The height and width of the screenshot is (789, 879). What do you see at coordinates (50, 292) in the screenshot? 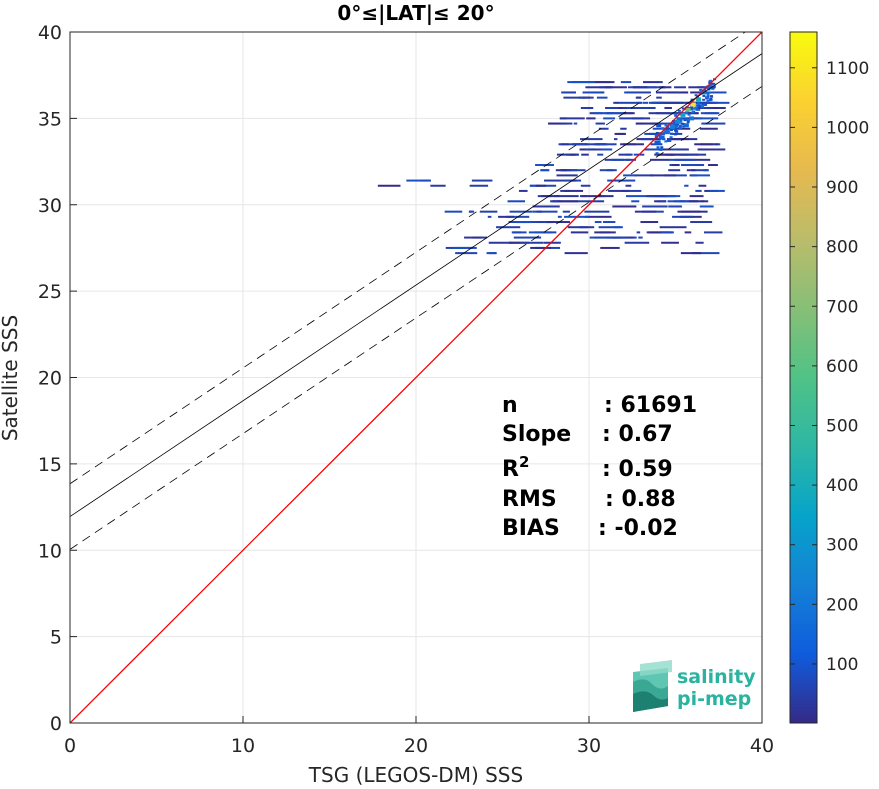
I see `y-tick-label: 25` at bounding box center [50, 292].